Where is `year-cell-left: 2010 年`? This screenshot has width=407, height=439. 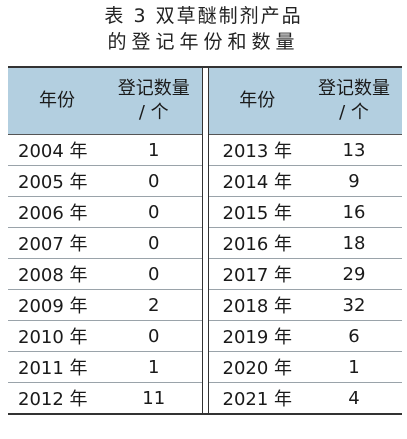
year-cell-left: 2010 年 is located at coordinates (57, 336).